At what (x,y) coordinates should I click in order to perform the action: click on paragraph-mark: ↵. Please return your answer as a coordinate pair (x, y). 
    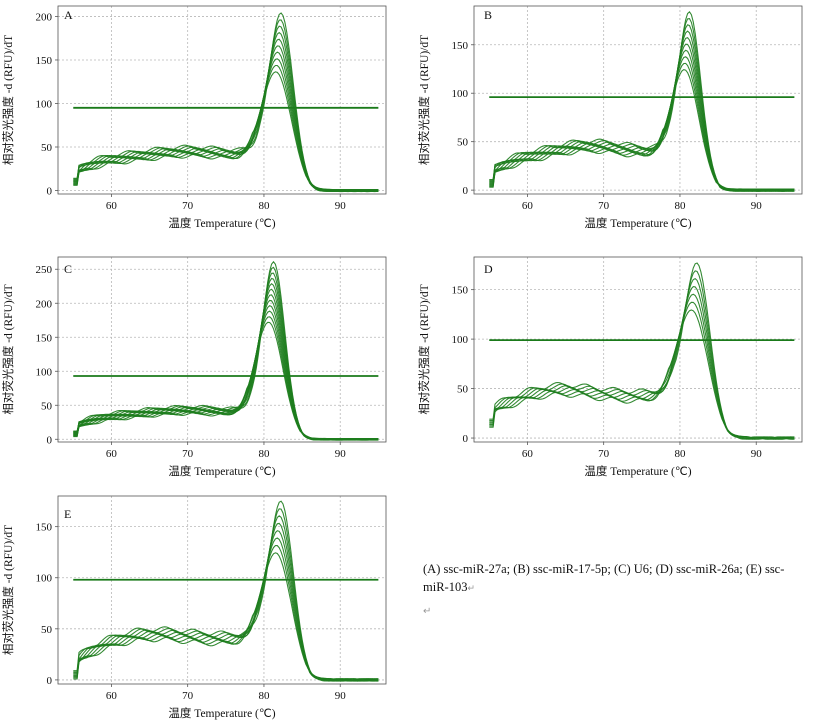
    Looking at the image, I should click on (471, 588).